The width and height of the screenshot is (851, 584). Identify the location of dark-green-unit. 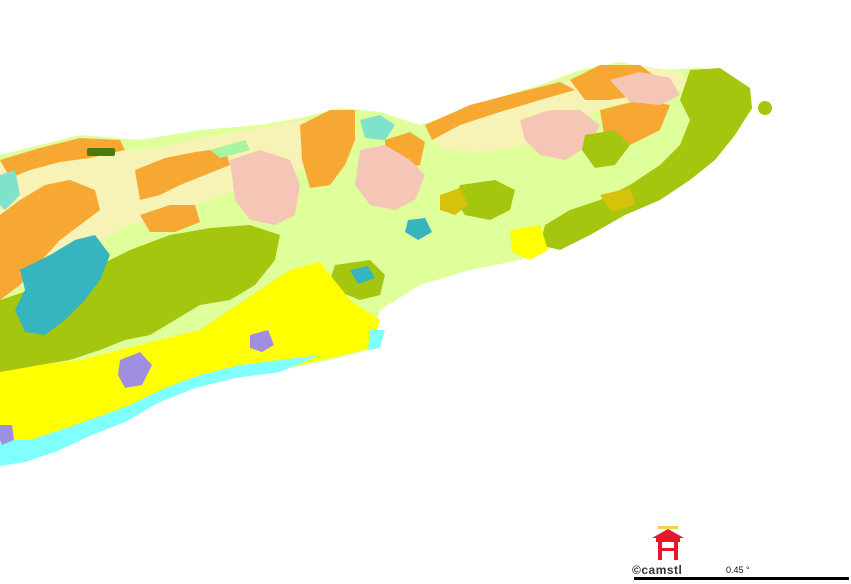
(101, 152).